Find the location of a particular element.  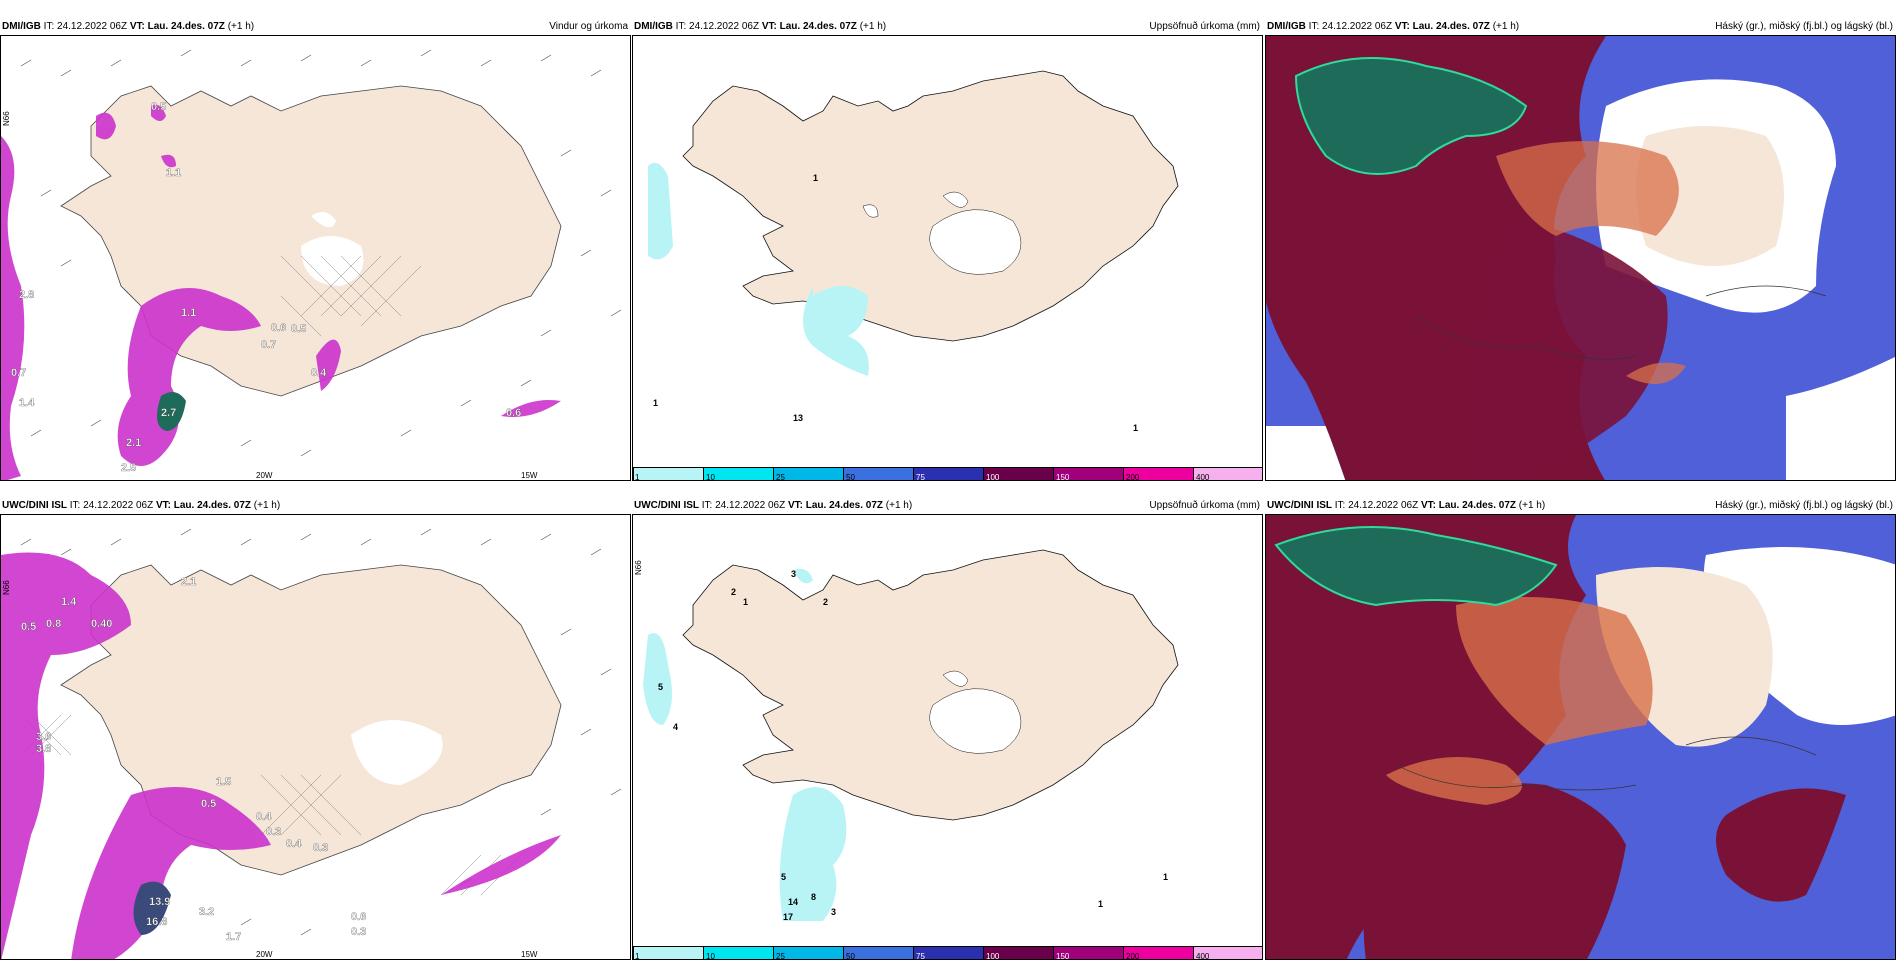

precip-value-label: 2.1 is located at coordinates (133, 443).